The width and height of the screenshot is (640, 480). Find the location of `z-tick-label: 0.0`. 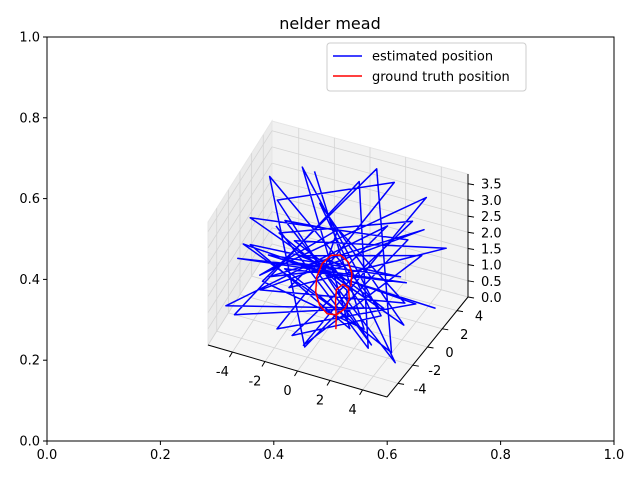

z-tick-label: 0.0 is located at coordinates (491, 298).